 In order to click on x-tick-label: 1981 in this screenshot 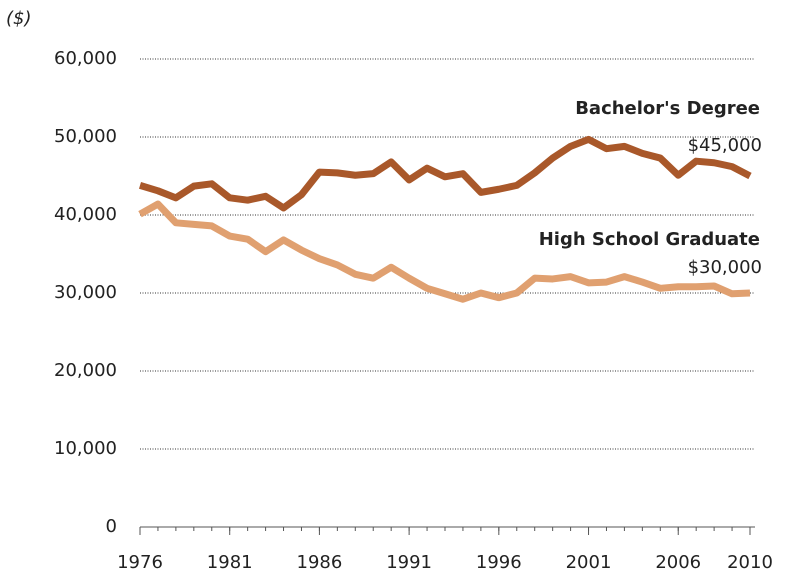, I will do `click(230, 562)`.